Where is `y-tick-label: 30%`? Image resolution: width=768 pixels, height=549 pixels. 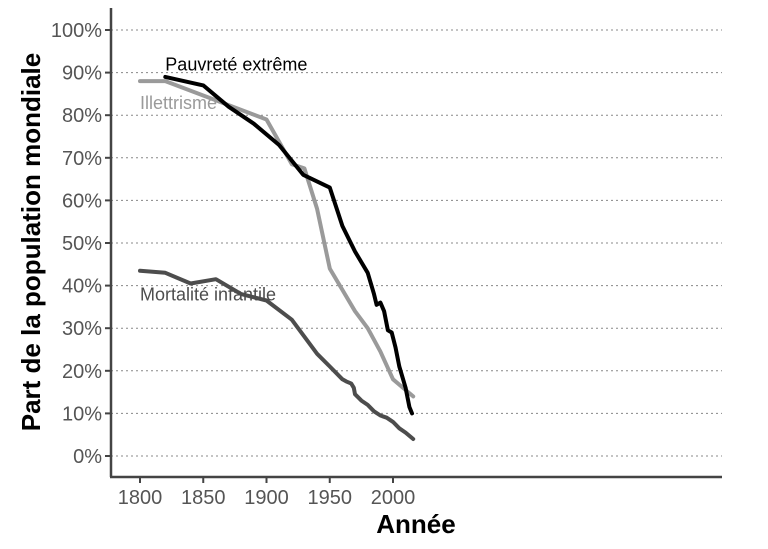 y-tick-label: 30% is located at coordinates (82, 329).